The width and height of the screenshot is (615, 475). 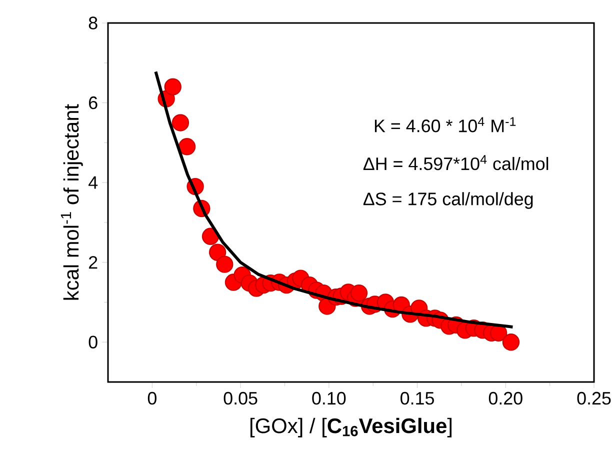 What do you see at coordinates (93, 23) in the screenshot?
I see `y-tick-label: 8` at bounding box center [93, 23].